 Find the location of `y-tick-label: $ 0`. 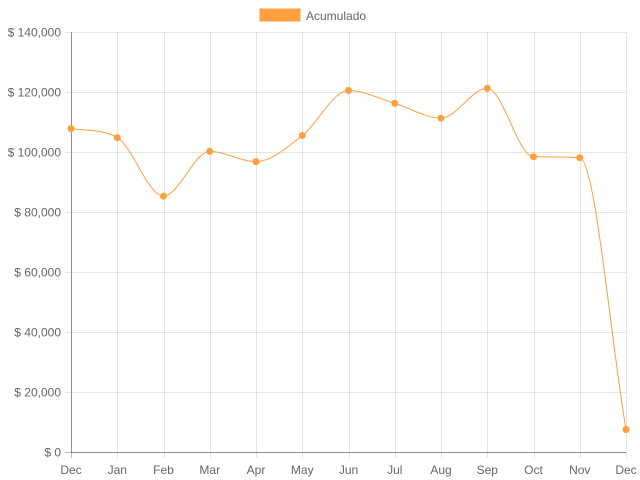

y-tick-label: $ 0 is located at coordinates (52, 453).